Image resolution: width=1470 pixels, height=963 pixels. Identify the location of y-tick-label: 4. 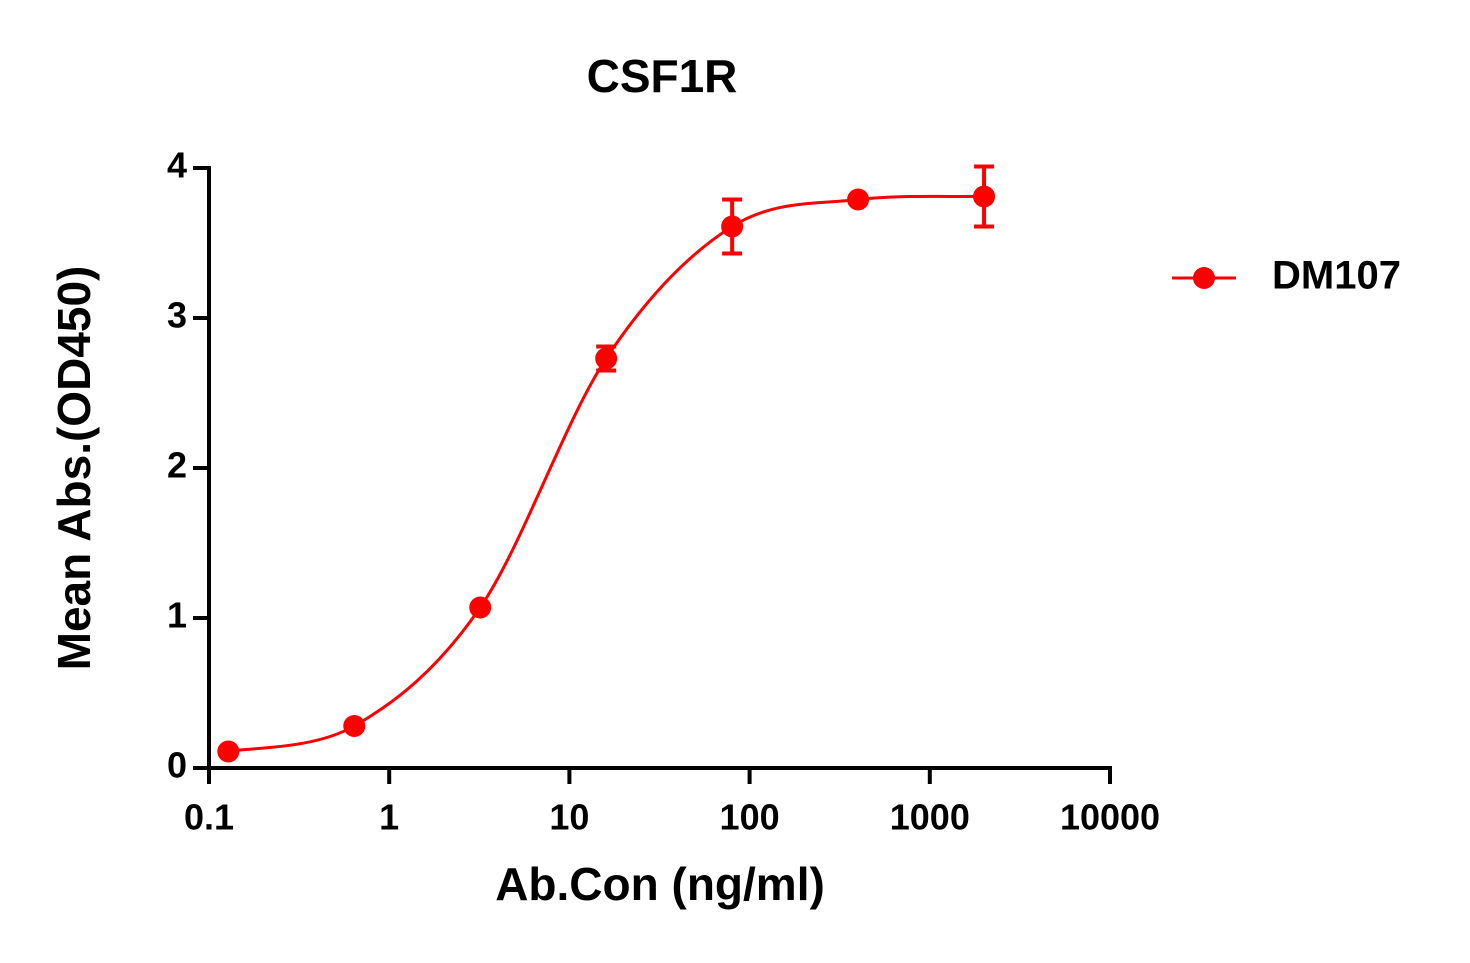
(177, 165).